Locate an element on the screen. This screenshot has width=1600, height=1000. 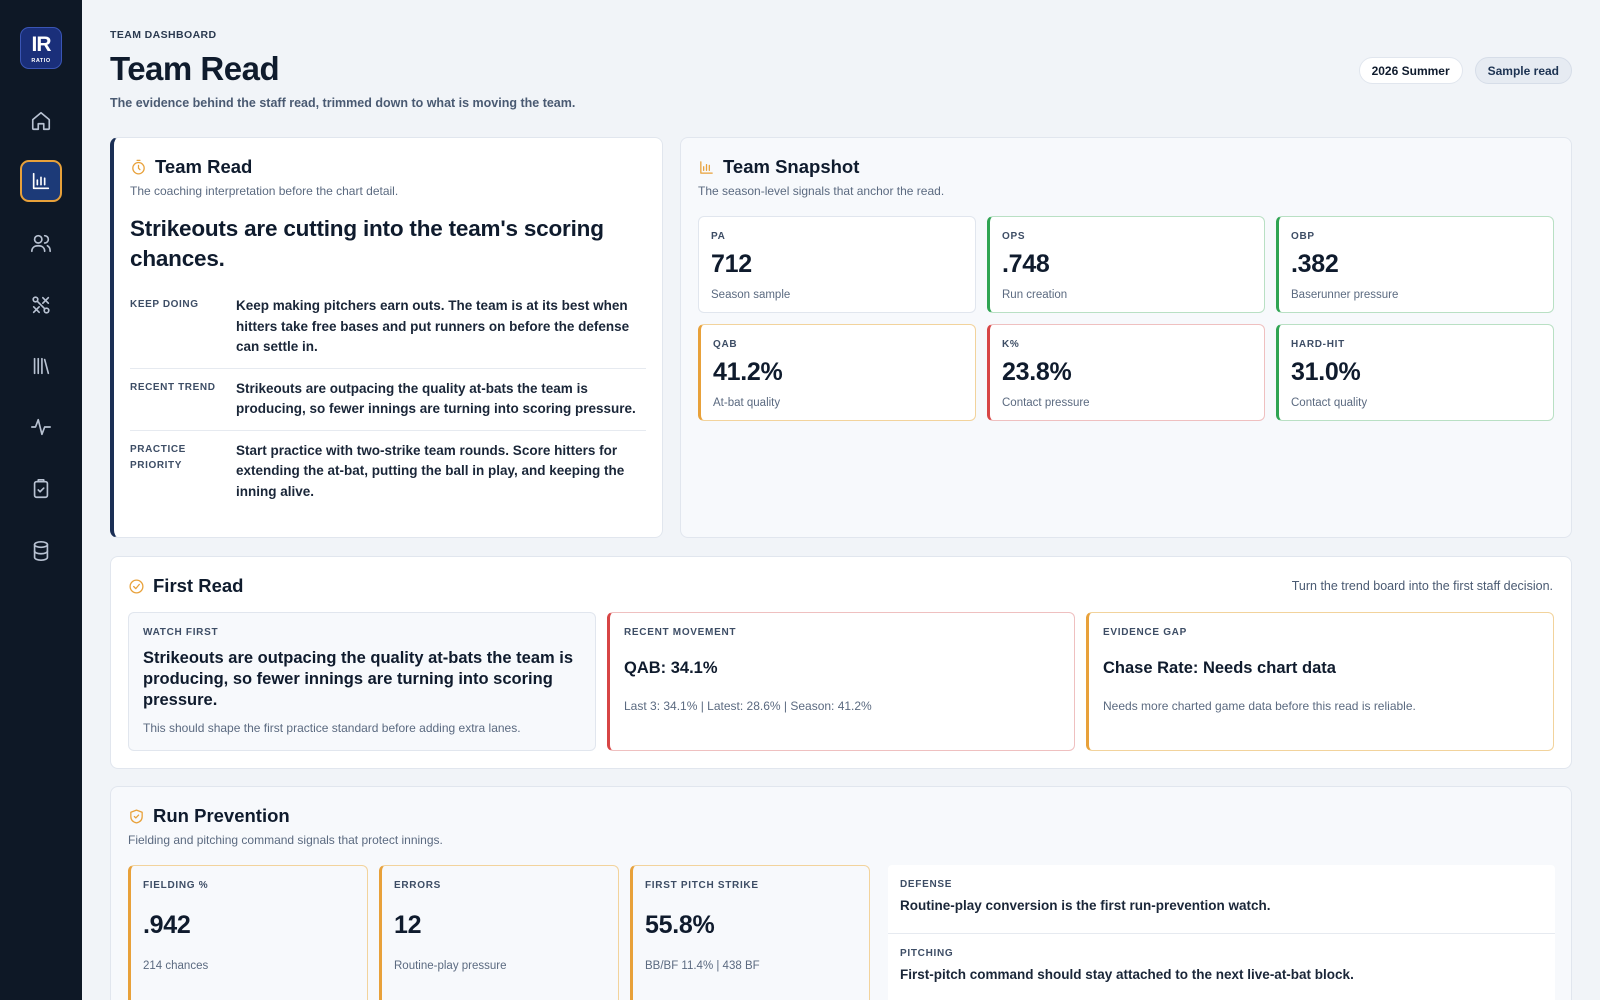
stat-value: 55.8% is located at coordinates (680, 925).